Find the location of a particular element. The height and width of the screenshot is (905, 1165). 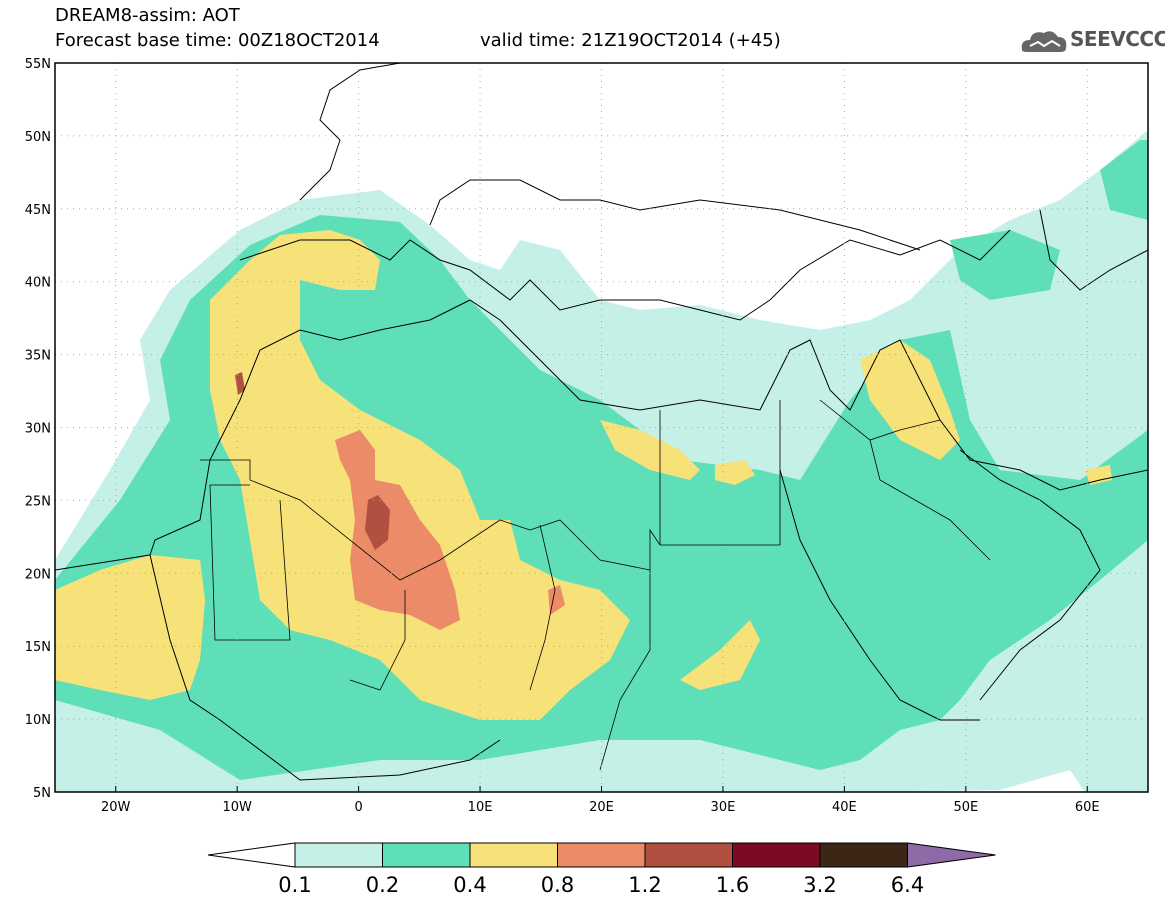

colorbar: 0.1 0.2 0.4 0.8 1.2 1.6 3.2 6.4 is located at coordinates (601, 869).